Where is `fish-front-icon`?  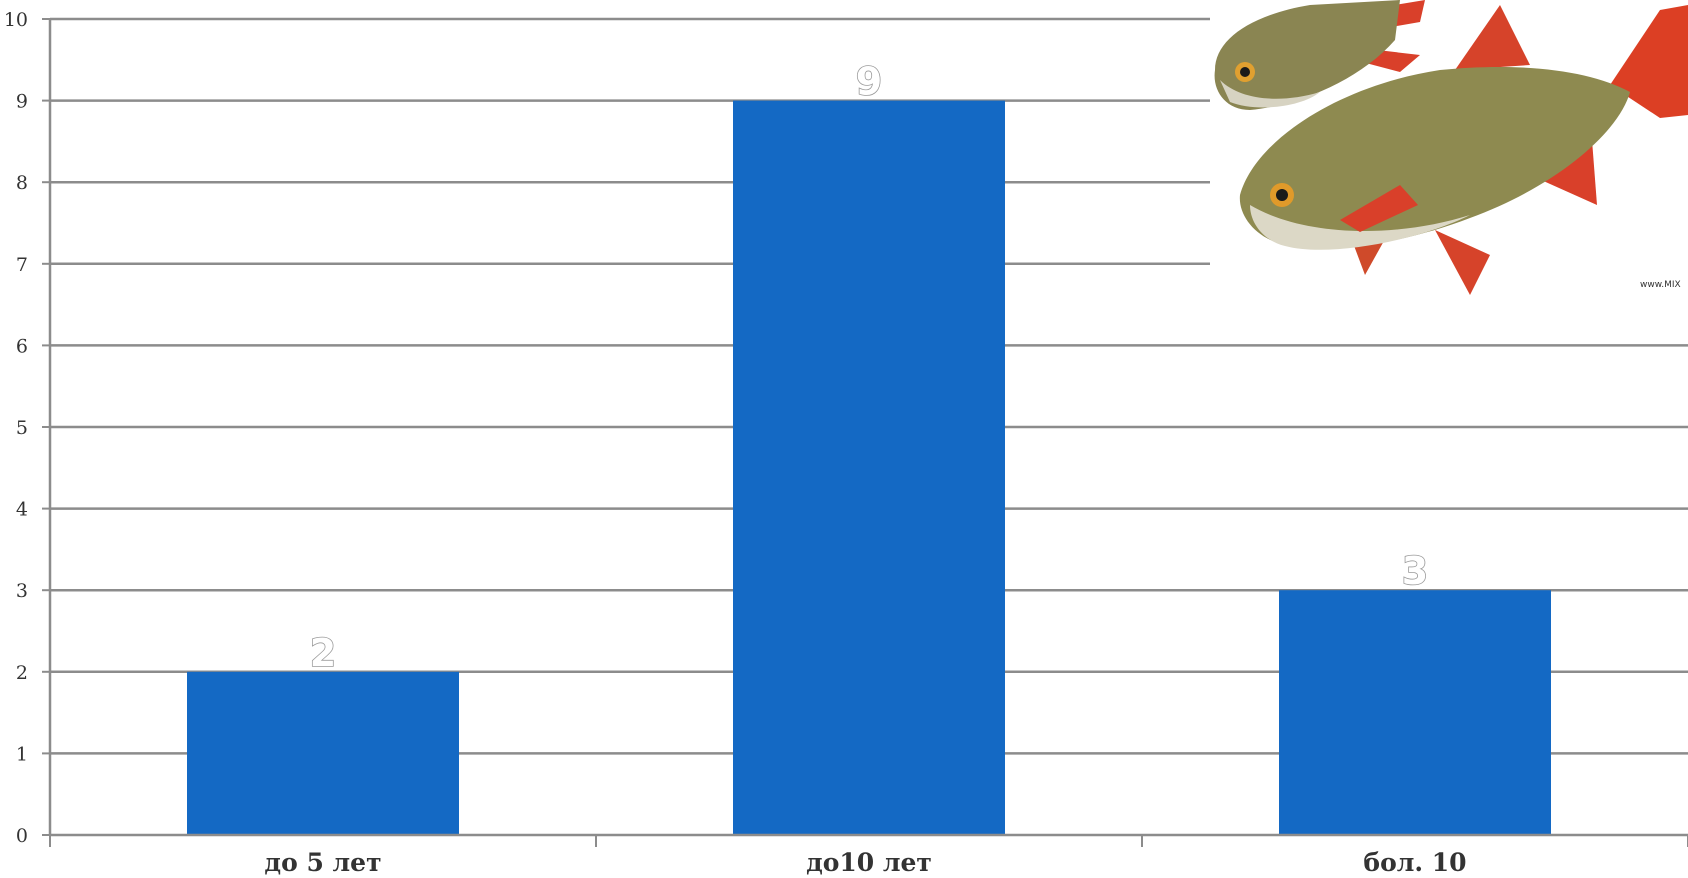 fish-front-icon is located at coordinates (1463, 150).